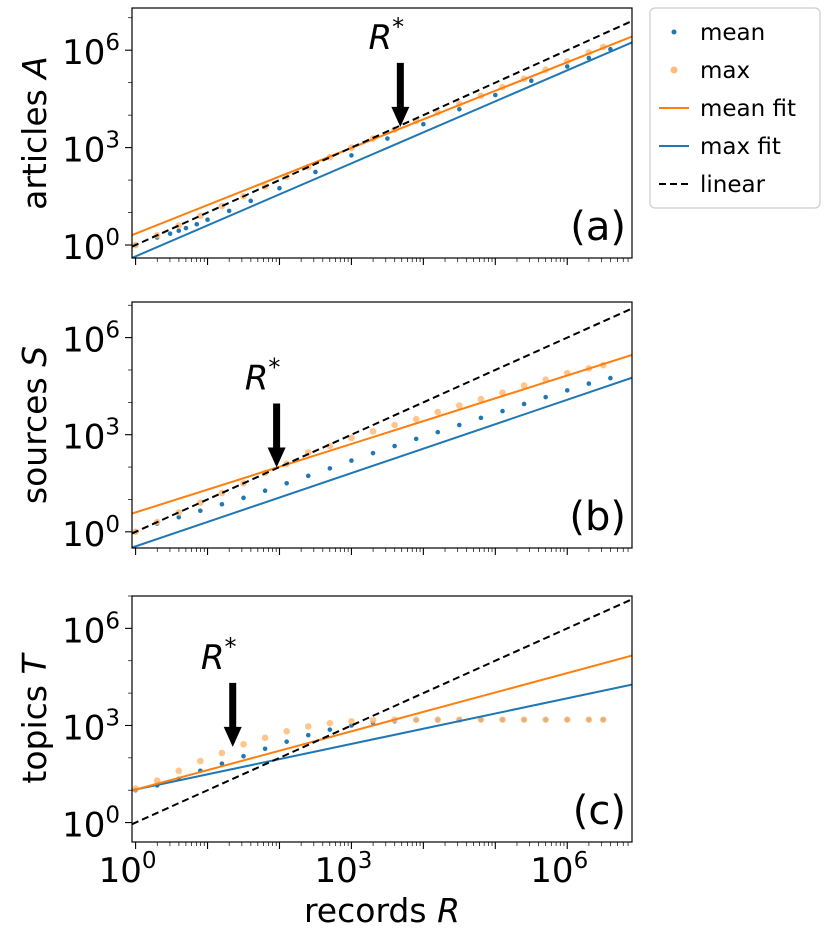  I want to click on x-tick-exponent: 3, so click(365, 861).